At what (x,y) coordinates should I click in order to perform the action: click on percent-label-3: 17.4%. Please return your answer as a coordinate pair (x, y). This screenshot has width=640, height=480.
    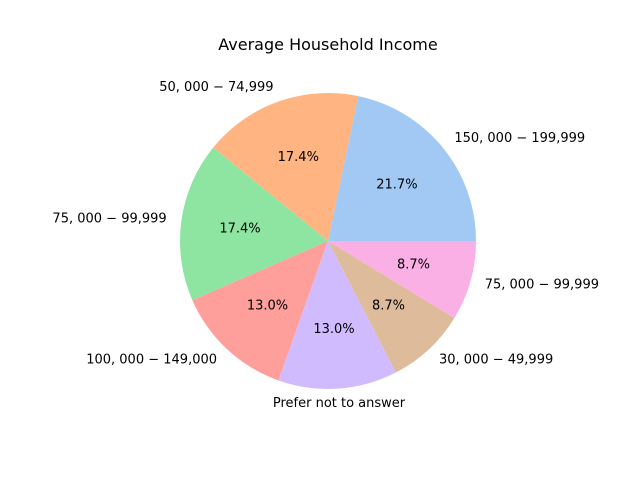
    Looking at the image, I should click on (239, 229).